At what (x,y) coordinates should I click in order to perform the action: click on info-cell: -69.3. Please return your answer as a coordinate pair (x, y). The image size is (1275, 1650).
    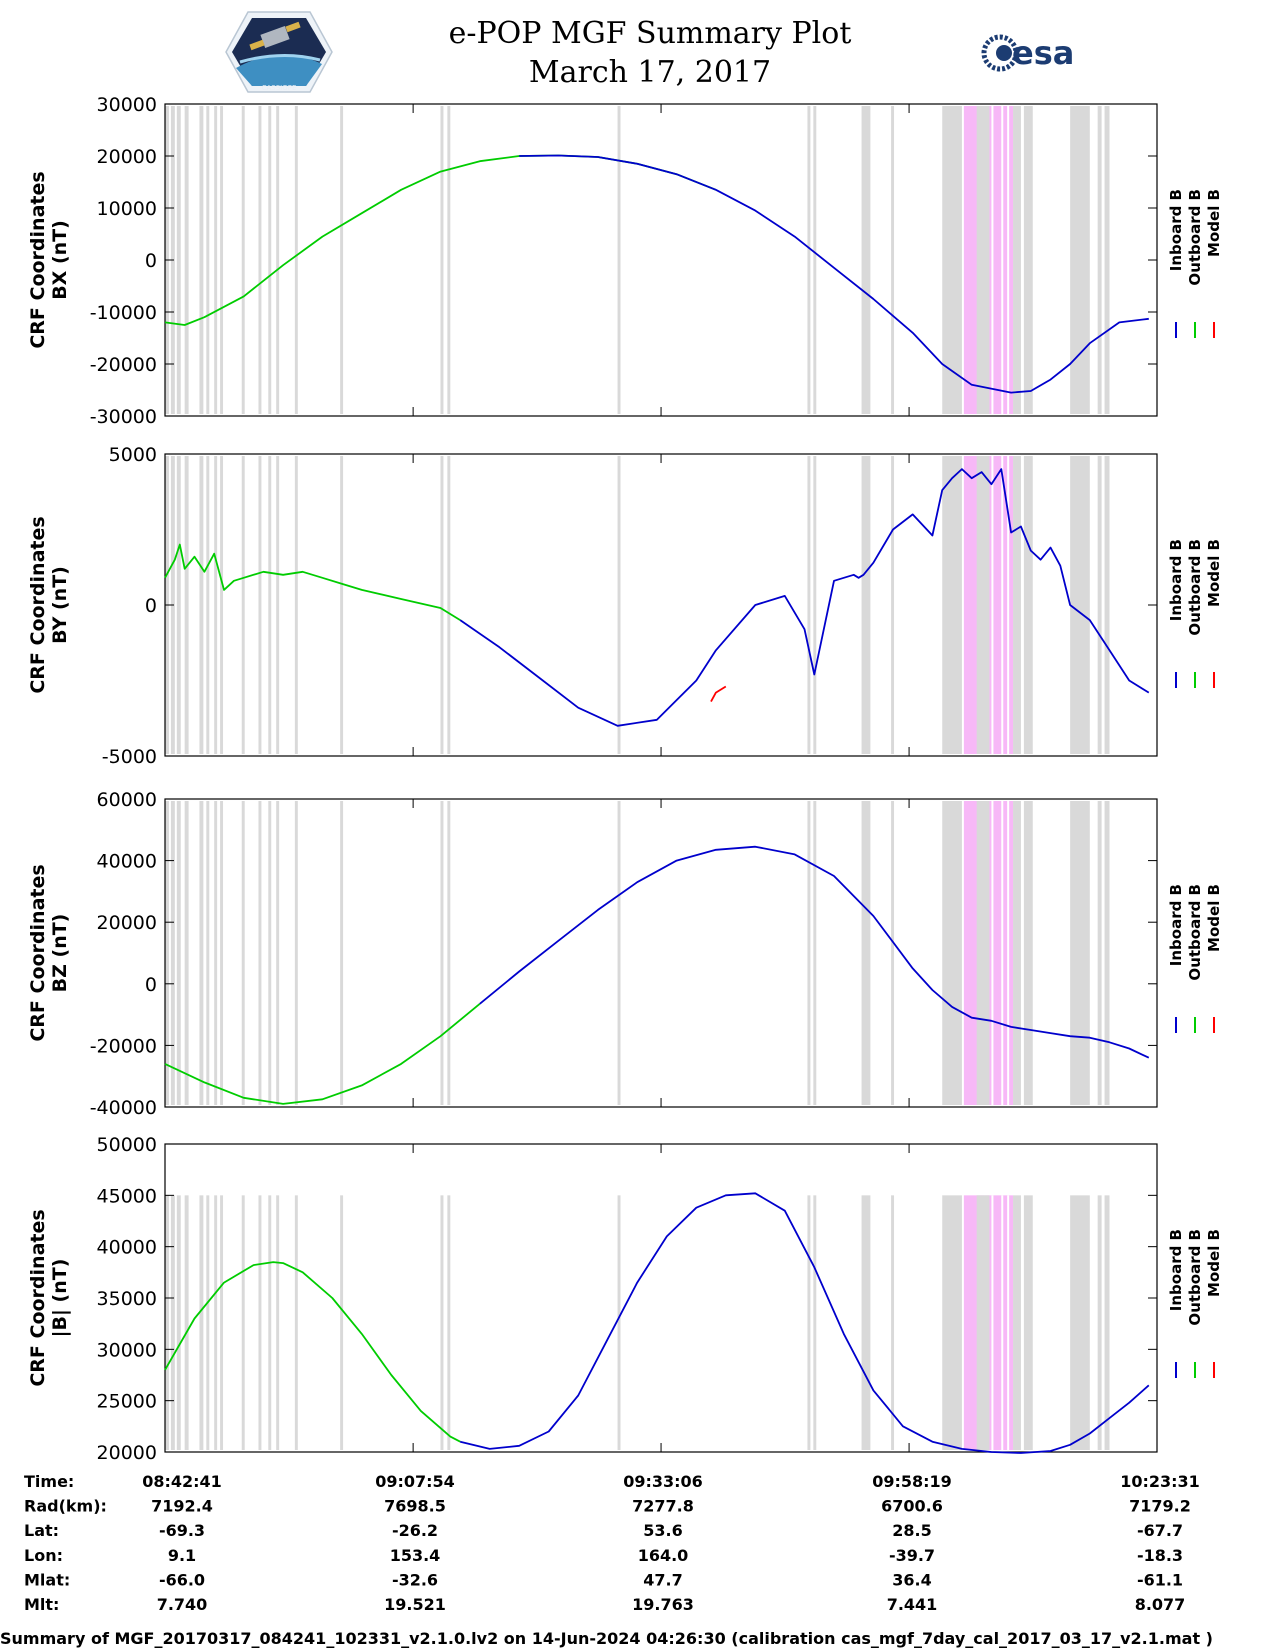
    Looking at the image, I should click on (182, 1530).